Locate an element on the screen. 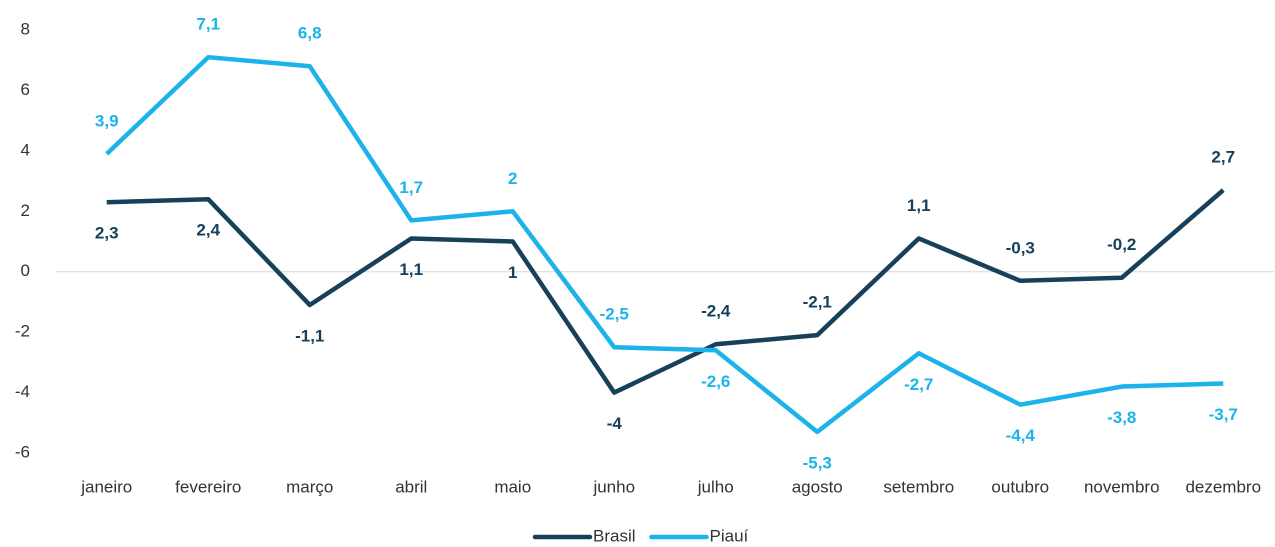 The image size is (1275, 547). data-label: 2 is located at coordinates (512, 178).